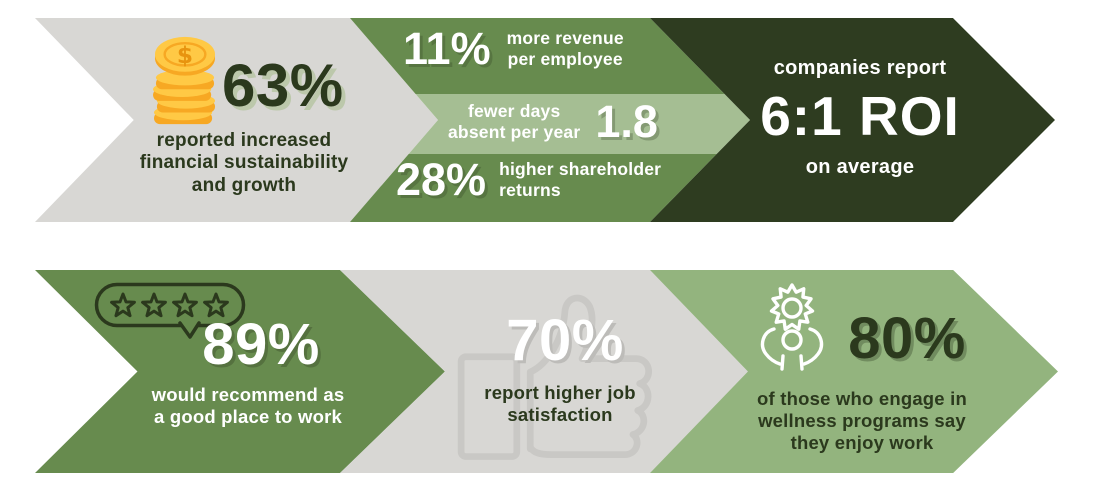 This screenshot has height=494, width=1100. I want to click on caption-line: of those who engage in, so click(862, 398).